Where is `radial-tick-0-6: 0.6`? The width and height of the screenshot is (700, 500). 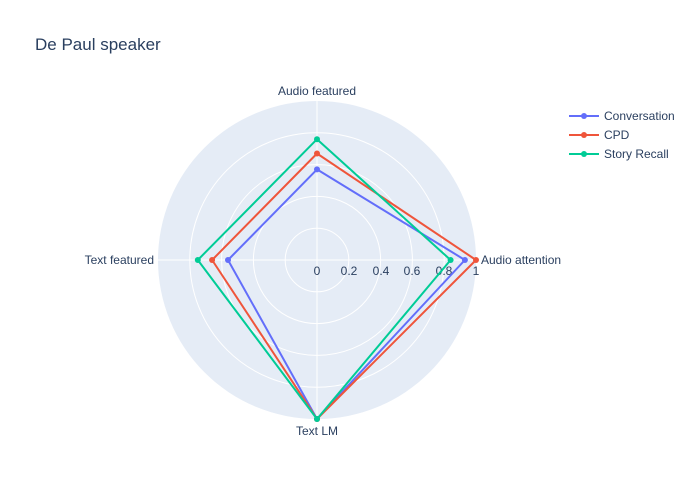
radial-tick-0-6: 0.6 is located at coordinates (412, 271).